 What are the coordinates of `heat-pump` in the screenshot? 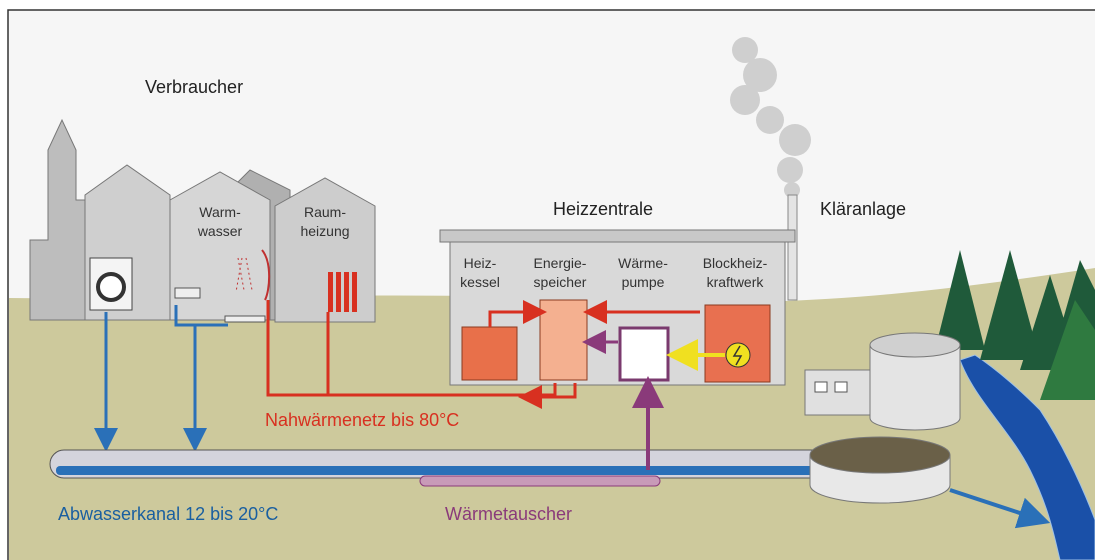 It's located at (644, 354).